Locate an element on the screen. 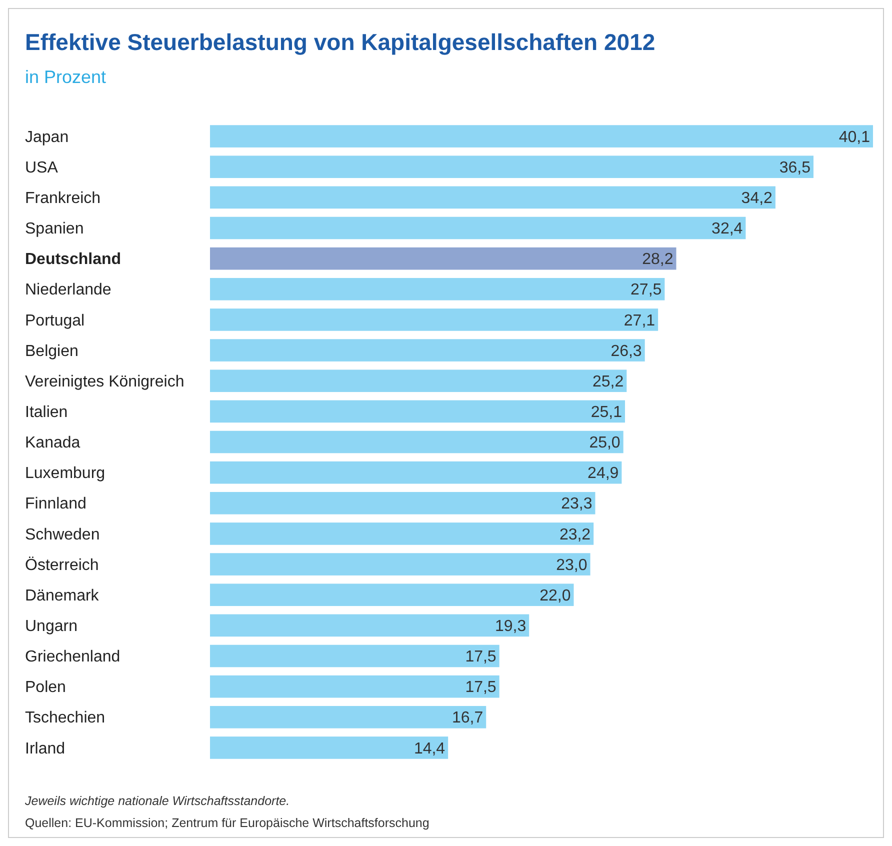  data-label: 23,3 is located at coordinates (576, 504).